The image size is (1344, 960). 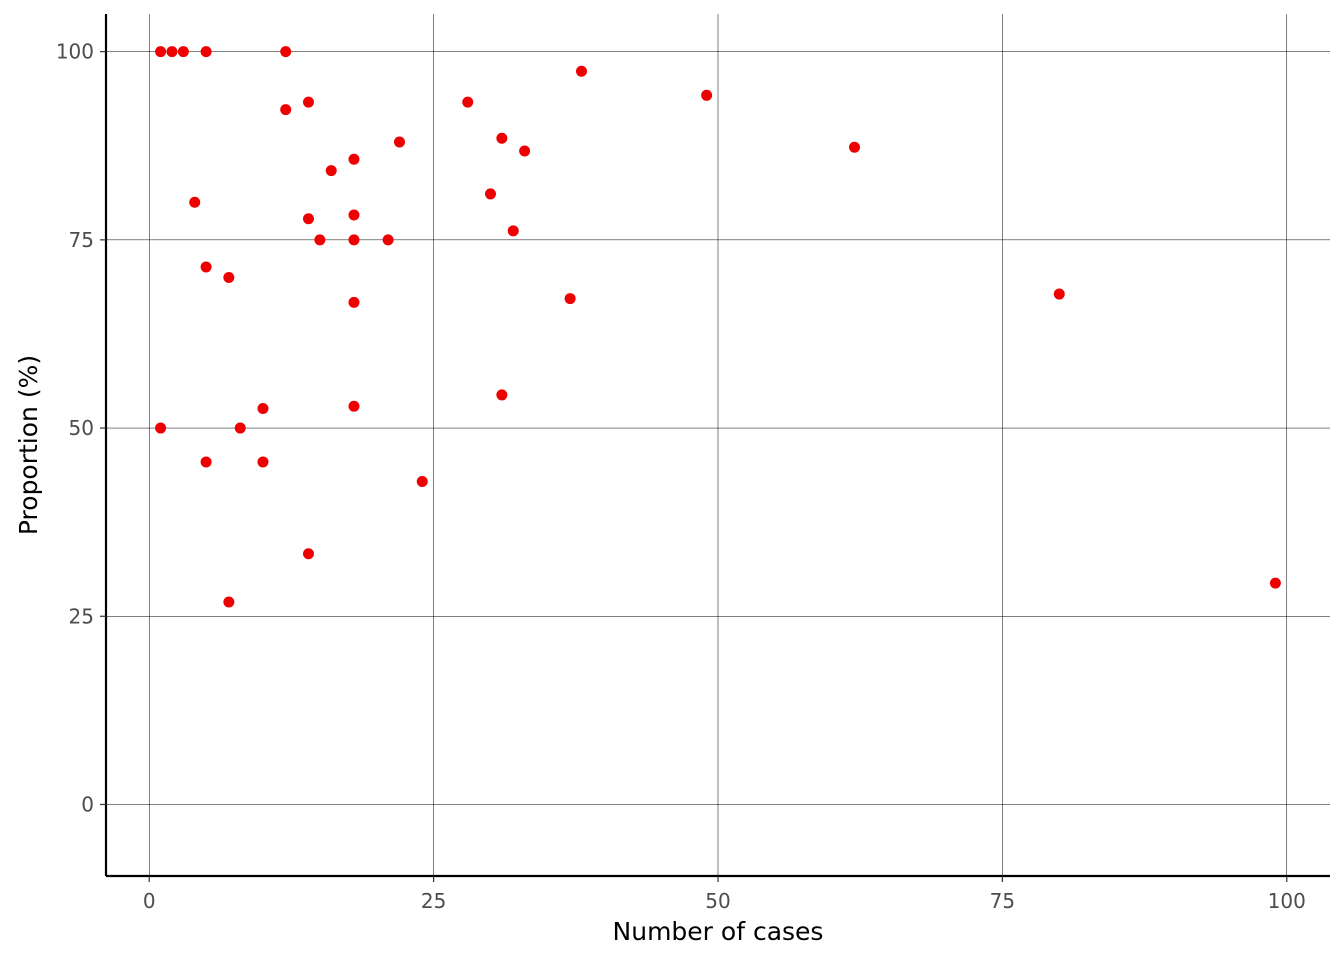 What do you see at coordinates (718, 931) in the screenshot?
I see `x-axis-title: Number of cases` at bounding box center [718, 931].